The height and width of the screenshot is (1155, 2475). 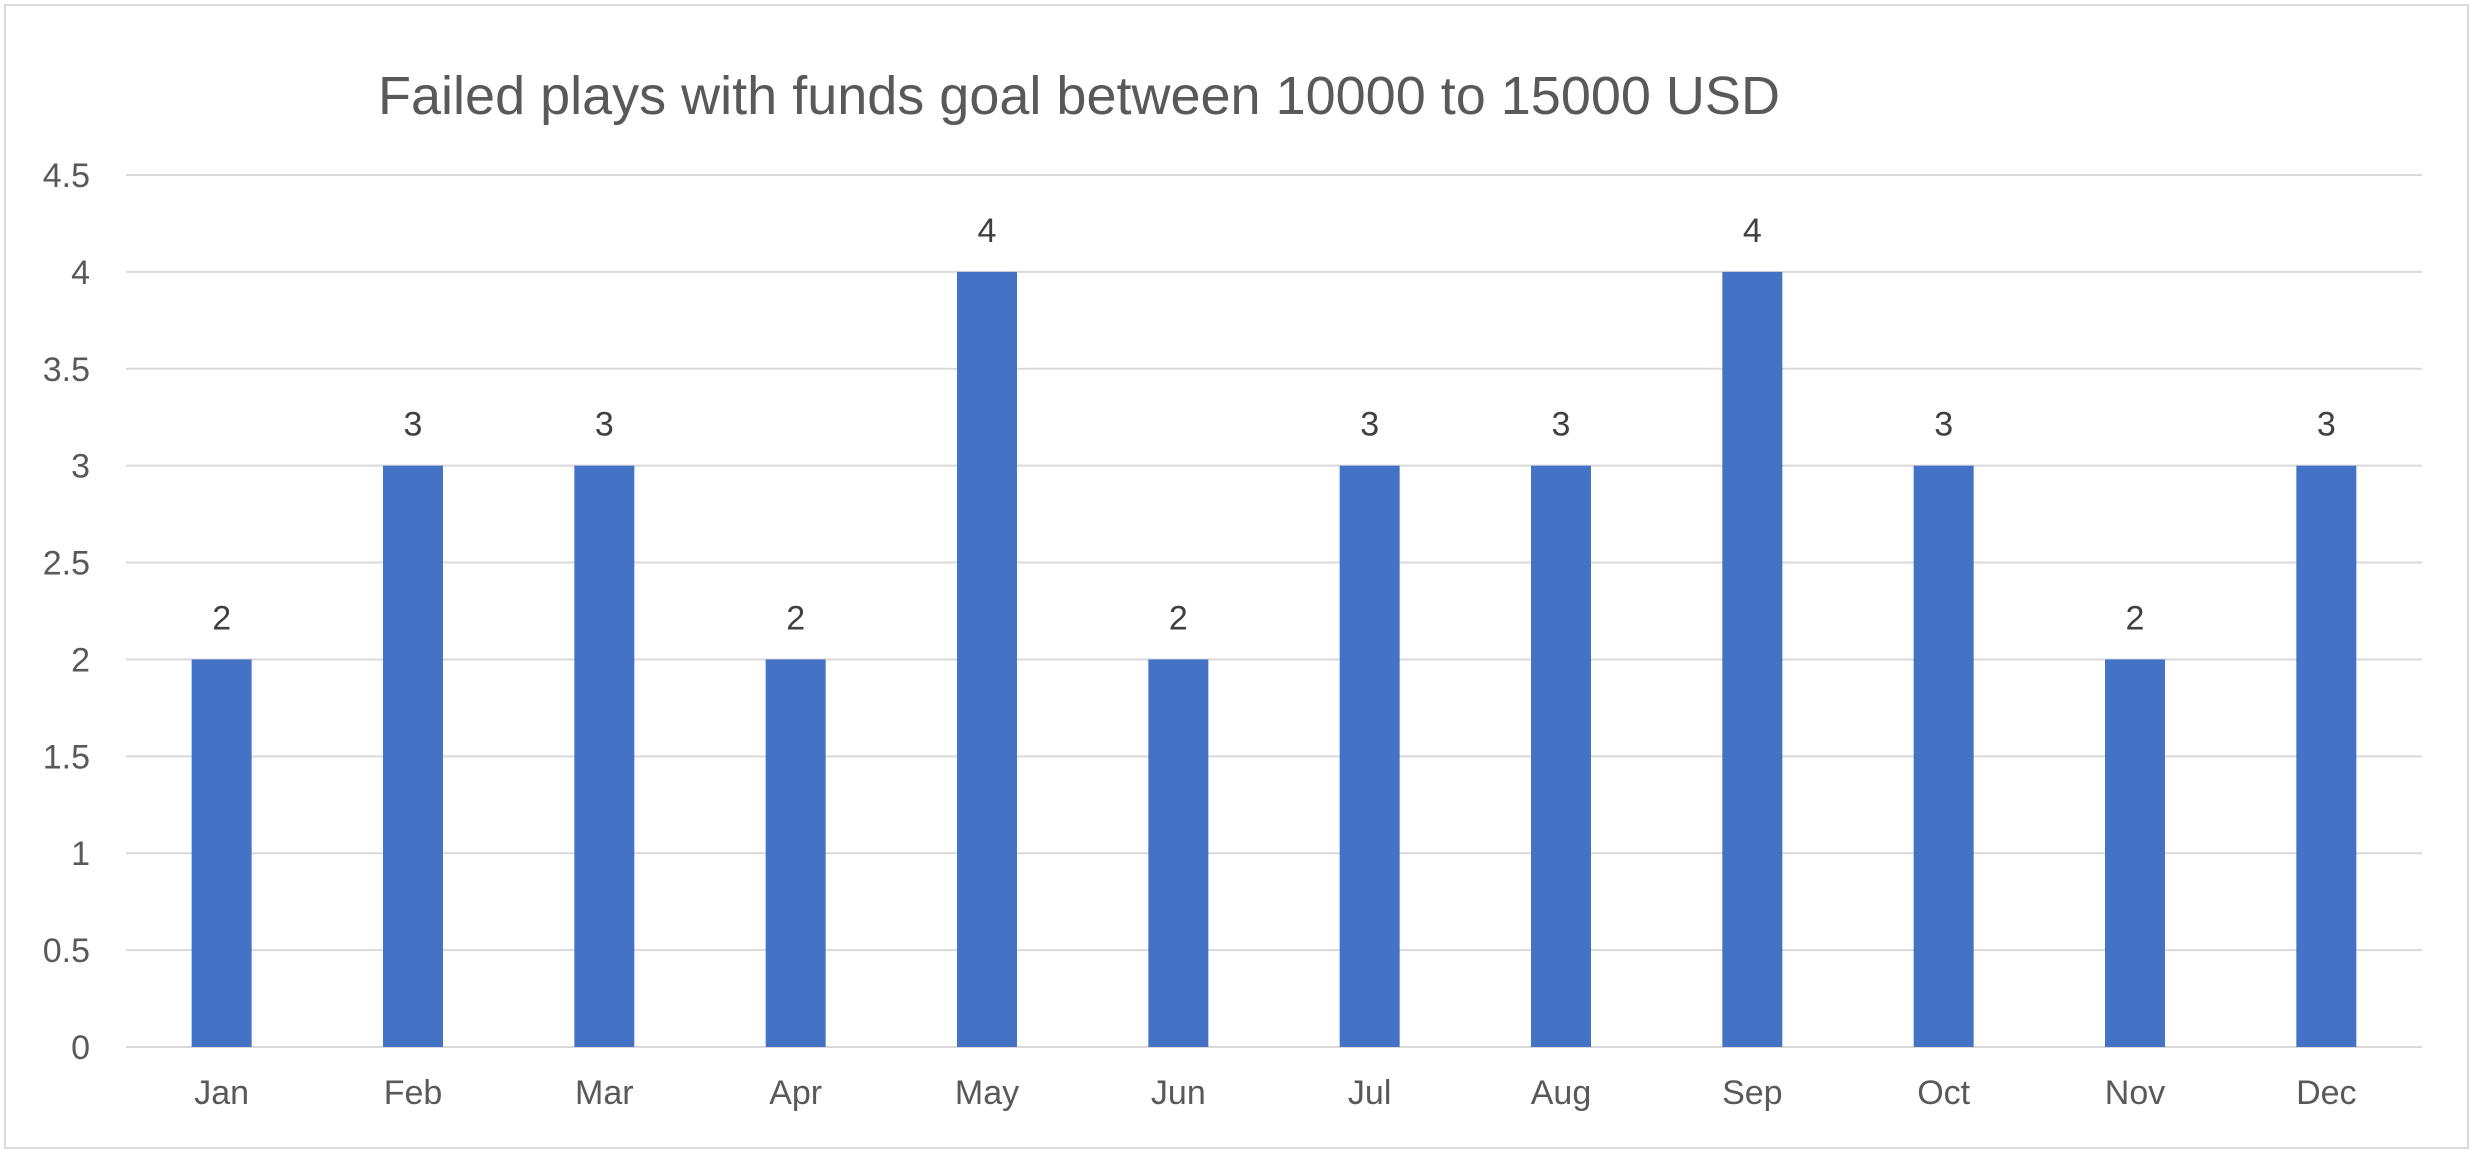 I want to click on data-label-aug: 3, so click(x=1561, y=425).